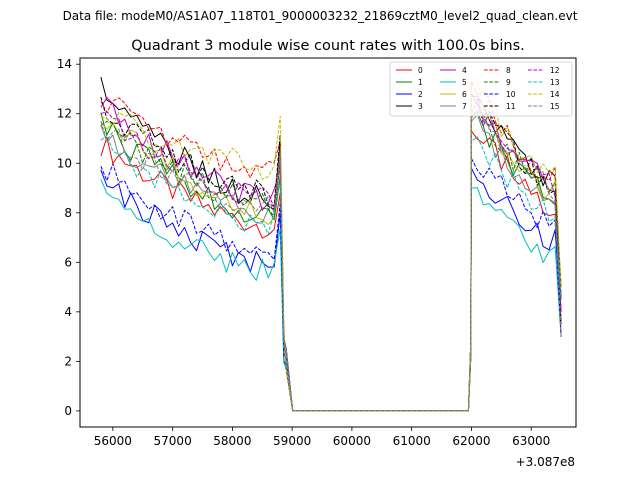 Image resolution: width=640 pixels, height=480 pixels. I want to click on x-axis-offset-label: +3.087e8, so click(545, 462).